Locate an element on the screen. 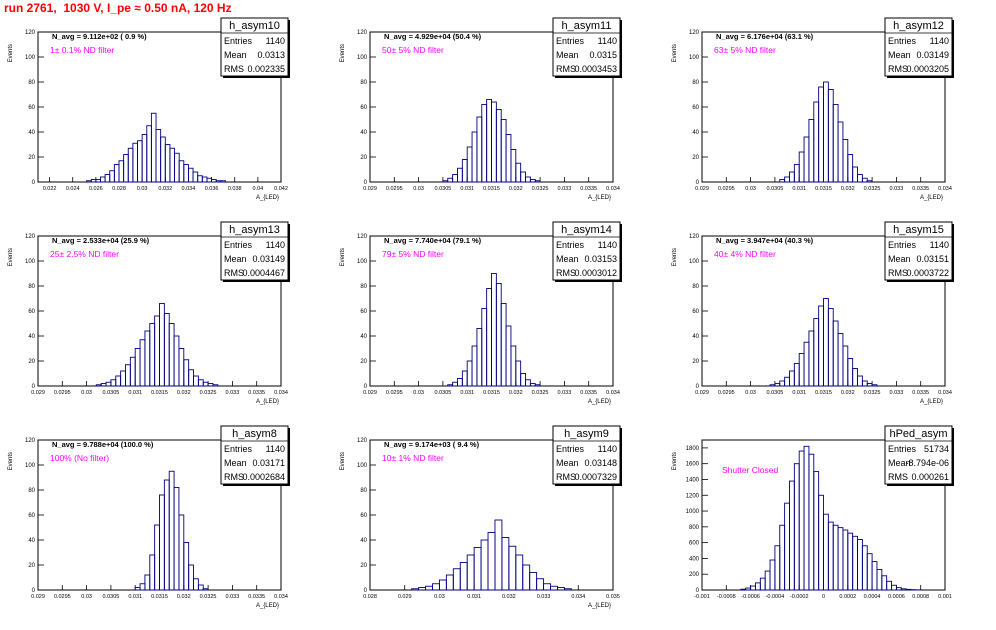  histogram-name: hPed_asym is located at coordinates (918, 434).